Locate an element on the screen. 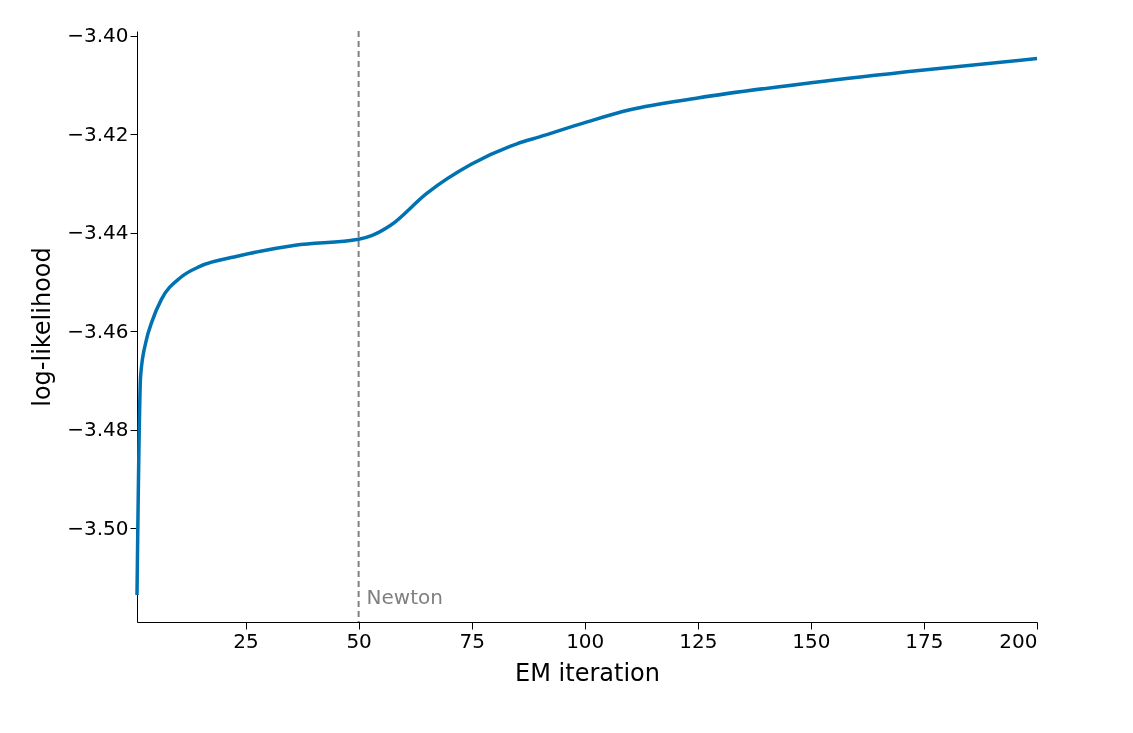  x-tick-label: 125 is located at coordinates (698, 640).